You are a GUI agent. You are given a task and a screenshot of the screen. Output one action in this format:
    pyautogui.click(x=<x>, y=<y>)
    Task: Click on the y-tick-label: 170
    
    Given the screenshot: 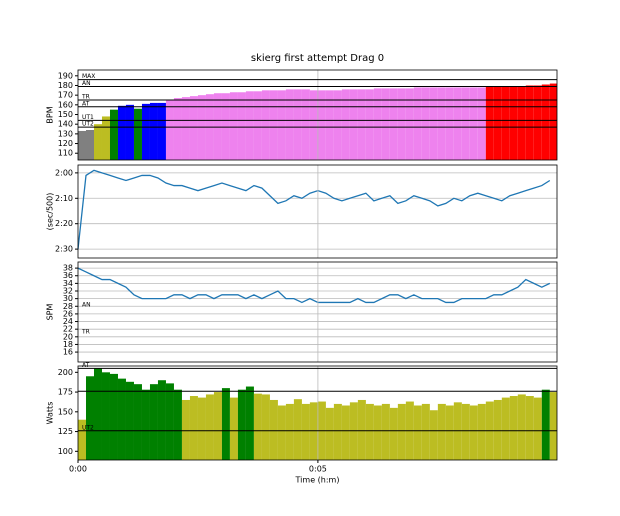 What is the action you would take?
    pyautogui.click(x=65, y=95)
    